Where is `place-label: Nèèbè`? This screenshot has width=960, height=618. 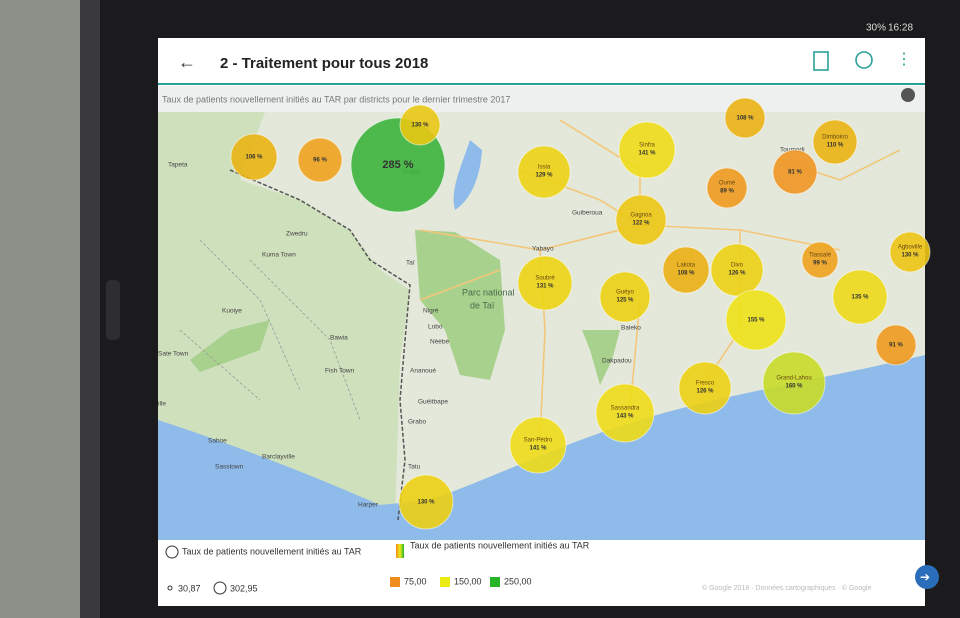
place-label: Nèèbè is located at coordinates (440, 342).